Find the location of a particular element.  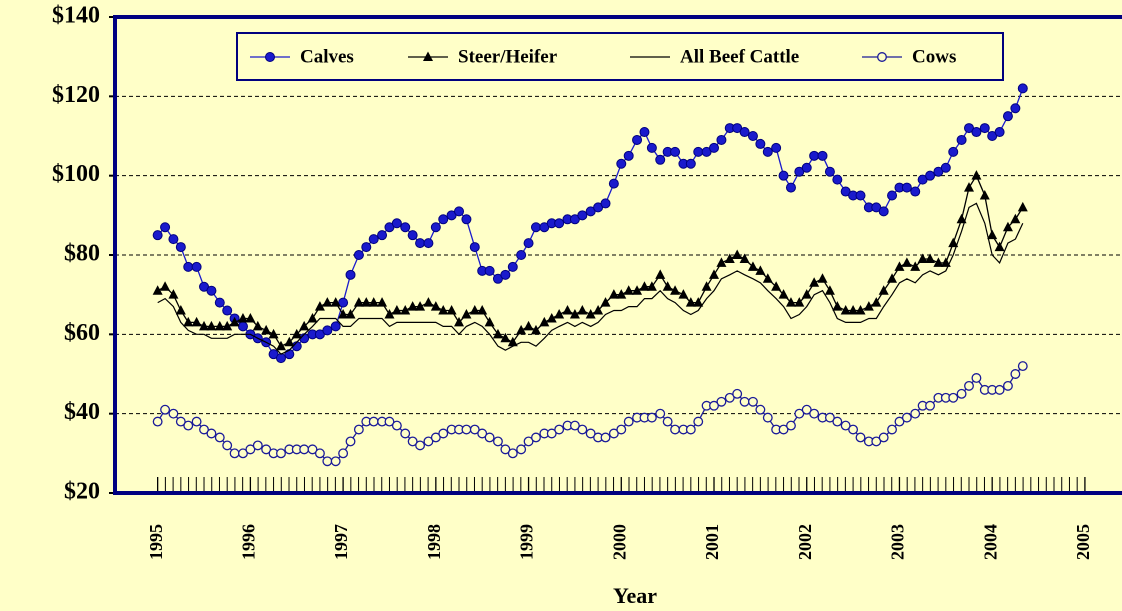

y-tick-label: $40 is located at coordinates (82, 412).